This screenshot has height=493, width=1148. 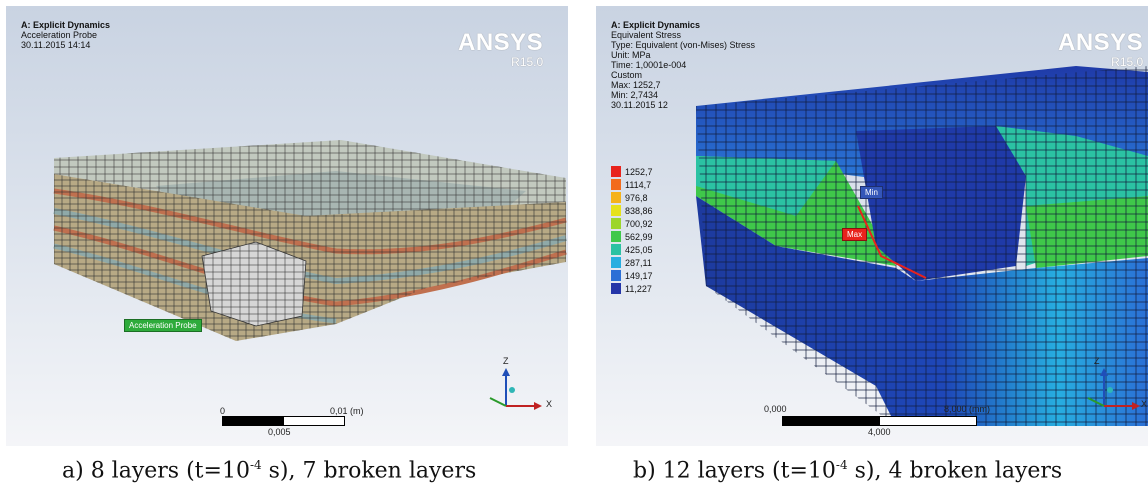 What do you see at coordinates (255, 465) in the screenshot?
I see `caption-a-exponent: -4` at bounding box center [255, 465].